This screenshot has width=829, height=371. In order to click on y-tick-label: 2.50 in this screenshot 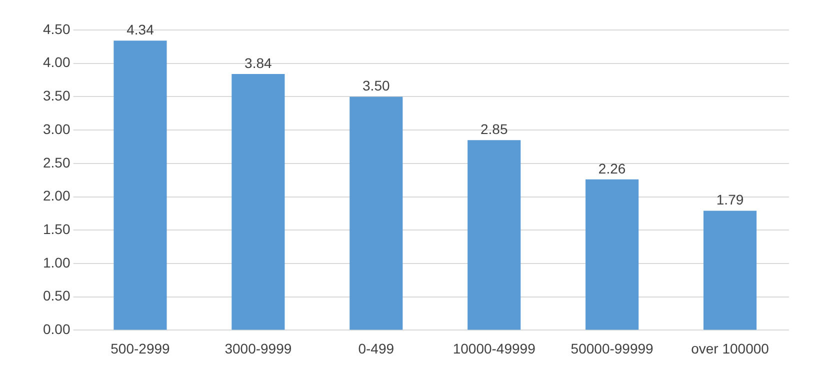, I will do `click(56, 162)`.